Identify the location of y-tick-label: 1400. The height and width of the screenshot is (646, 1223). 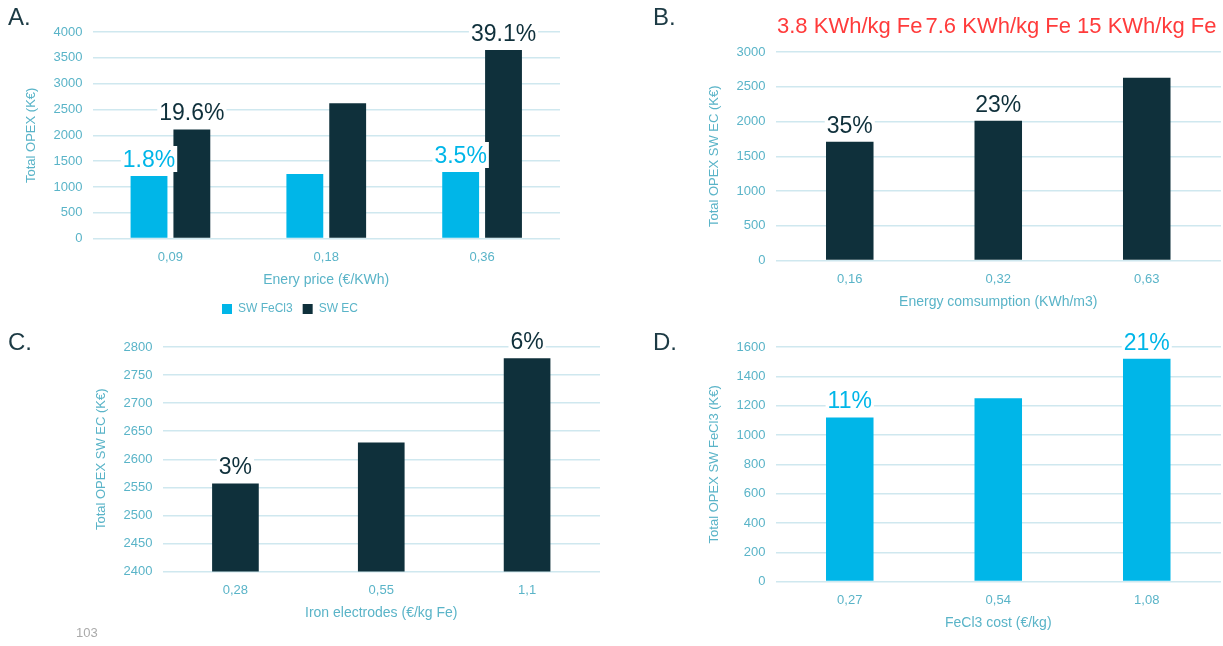
(751, 375).